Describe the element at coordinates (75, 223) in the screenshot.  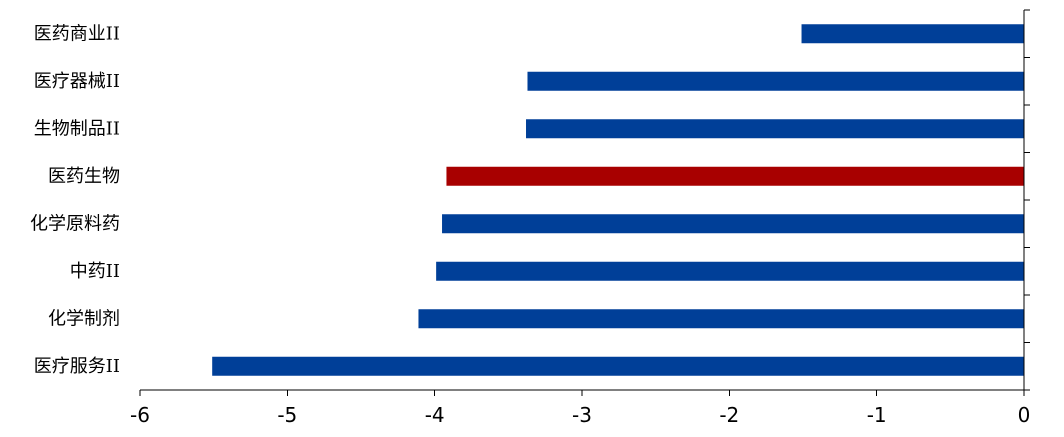
I see `category-label: 化学原料药` at that location.